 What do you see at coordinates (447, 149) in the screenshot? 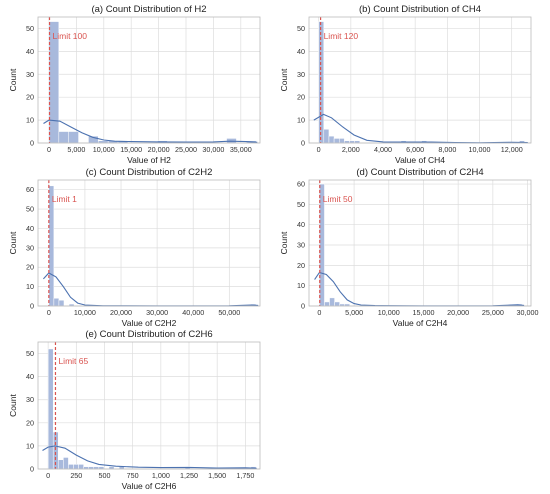
I see `x-tick-label: 8,000` at bounding box center [447, 149].